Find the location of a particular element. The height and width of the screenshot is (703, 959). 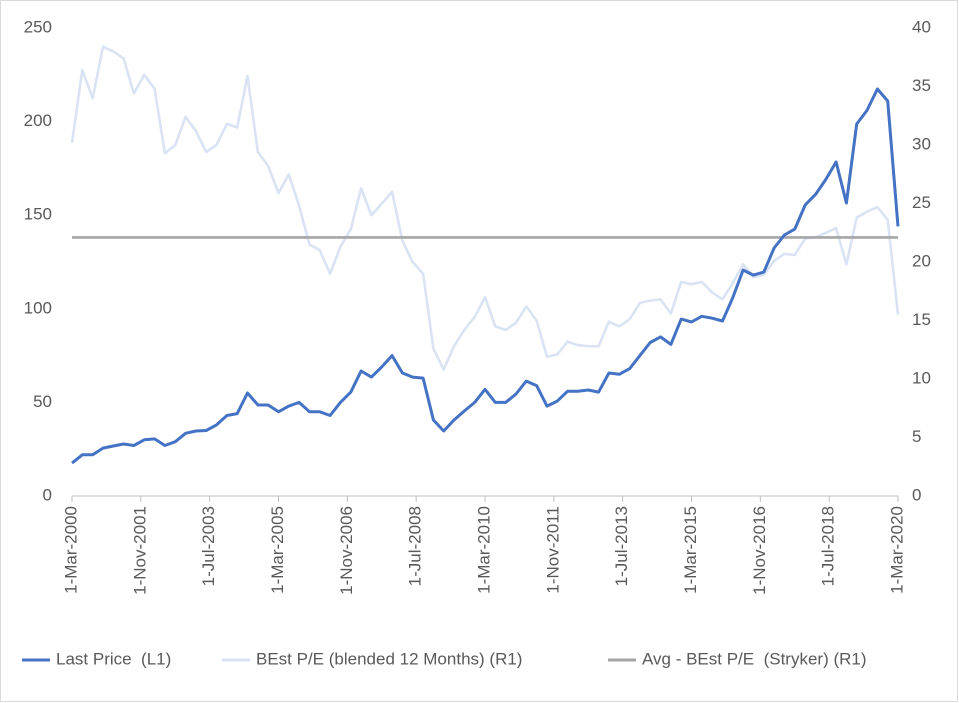

y2-tick-label: 40 is located at coordinates (921, 26).